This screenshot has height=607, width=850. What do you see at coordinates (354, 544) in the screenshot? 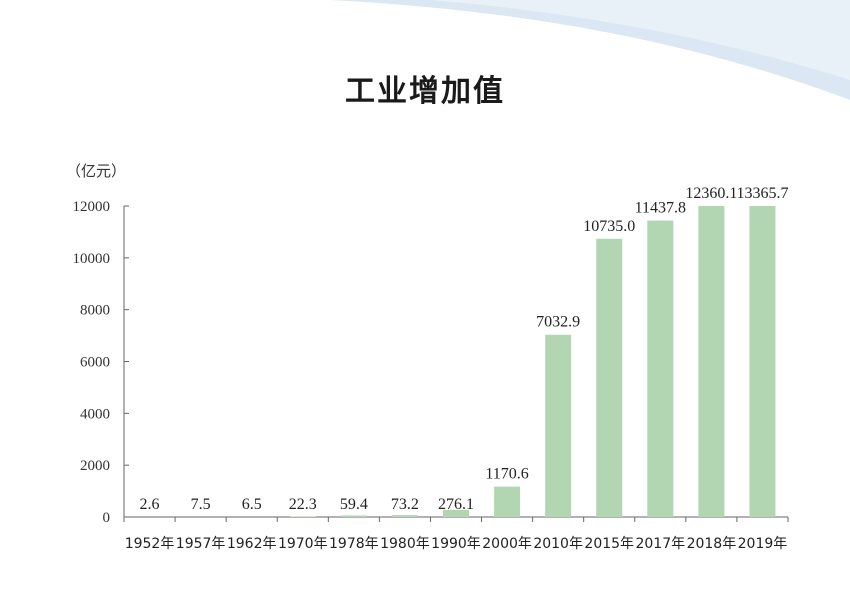
I see `x-category-label: 1978年` at bounding box center [354, 544].